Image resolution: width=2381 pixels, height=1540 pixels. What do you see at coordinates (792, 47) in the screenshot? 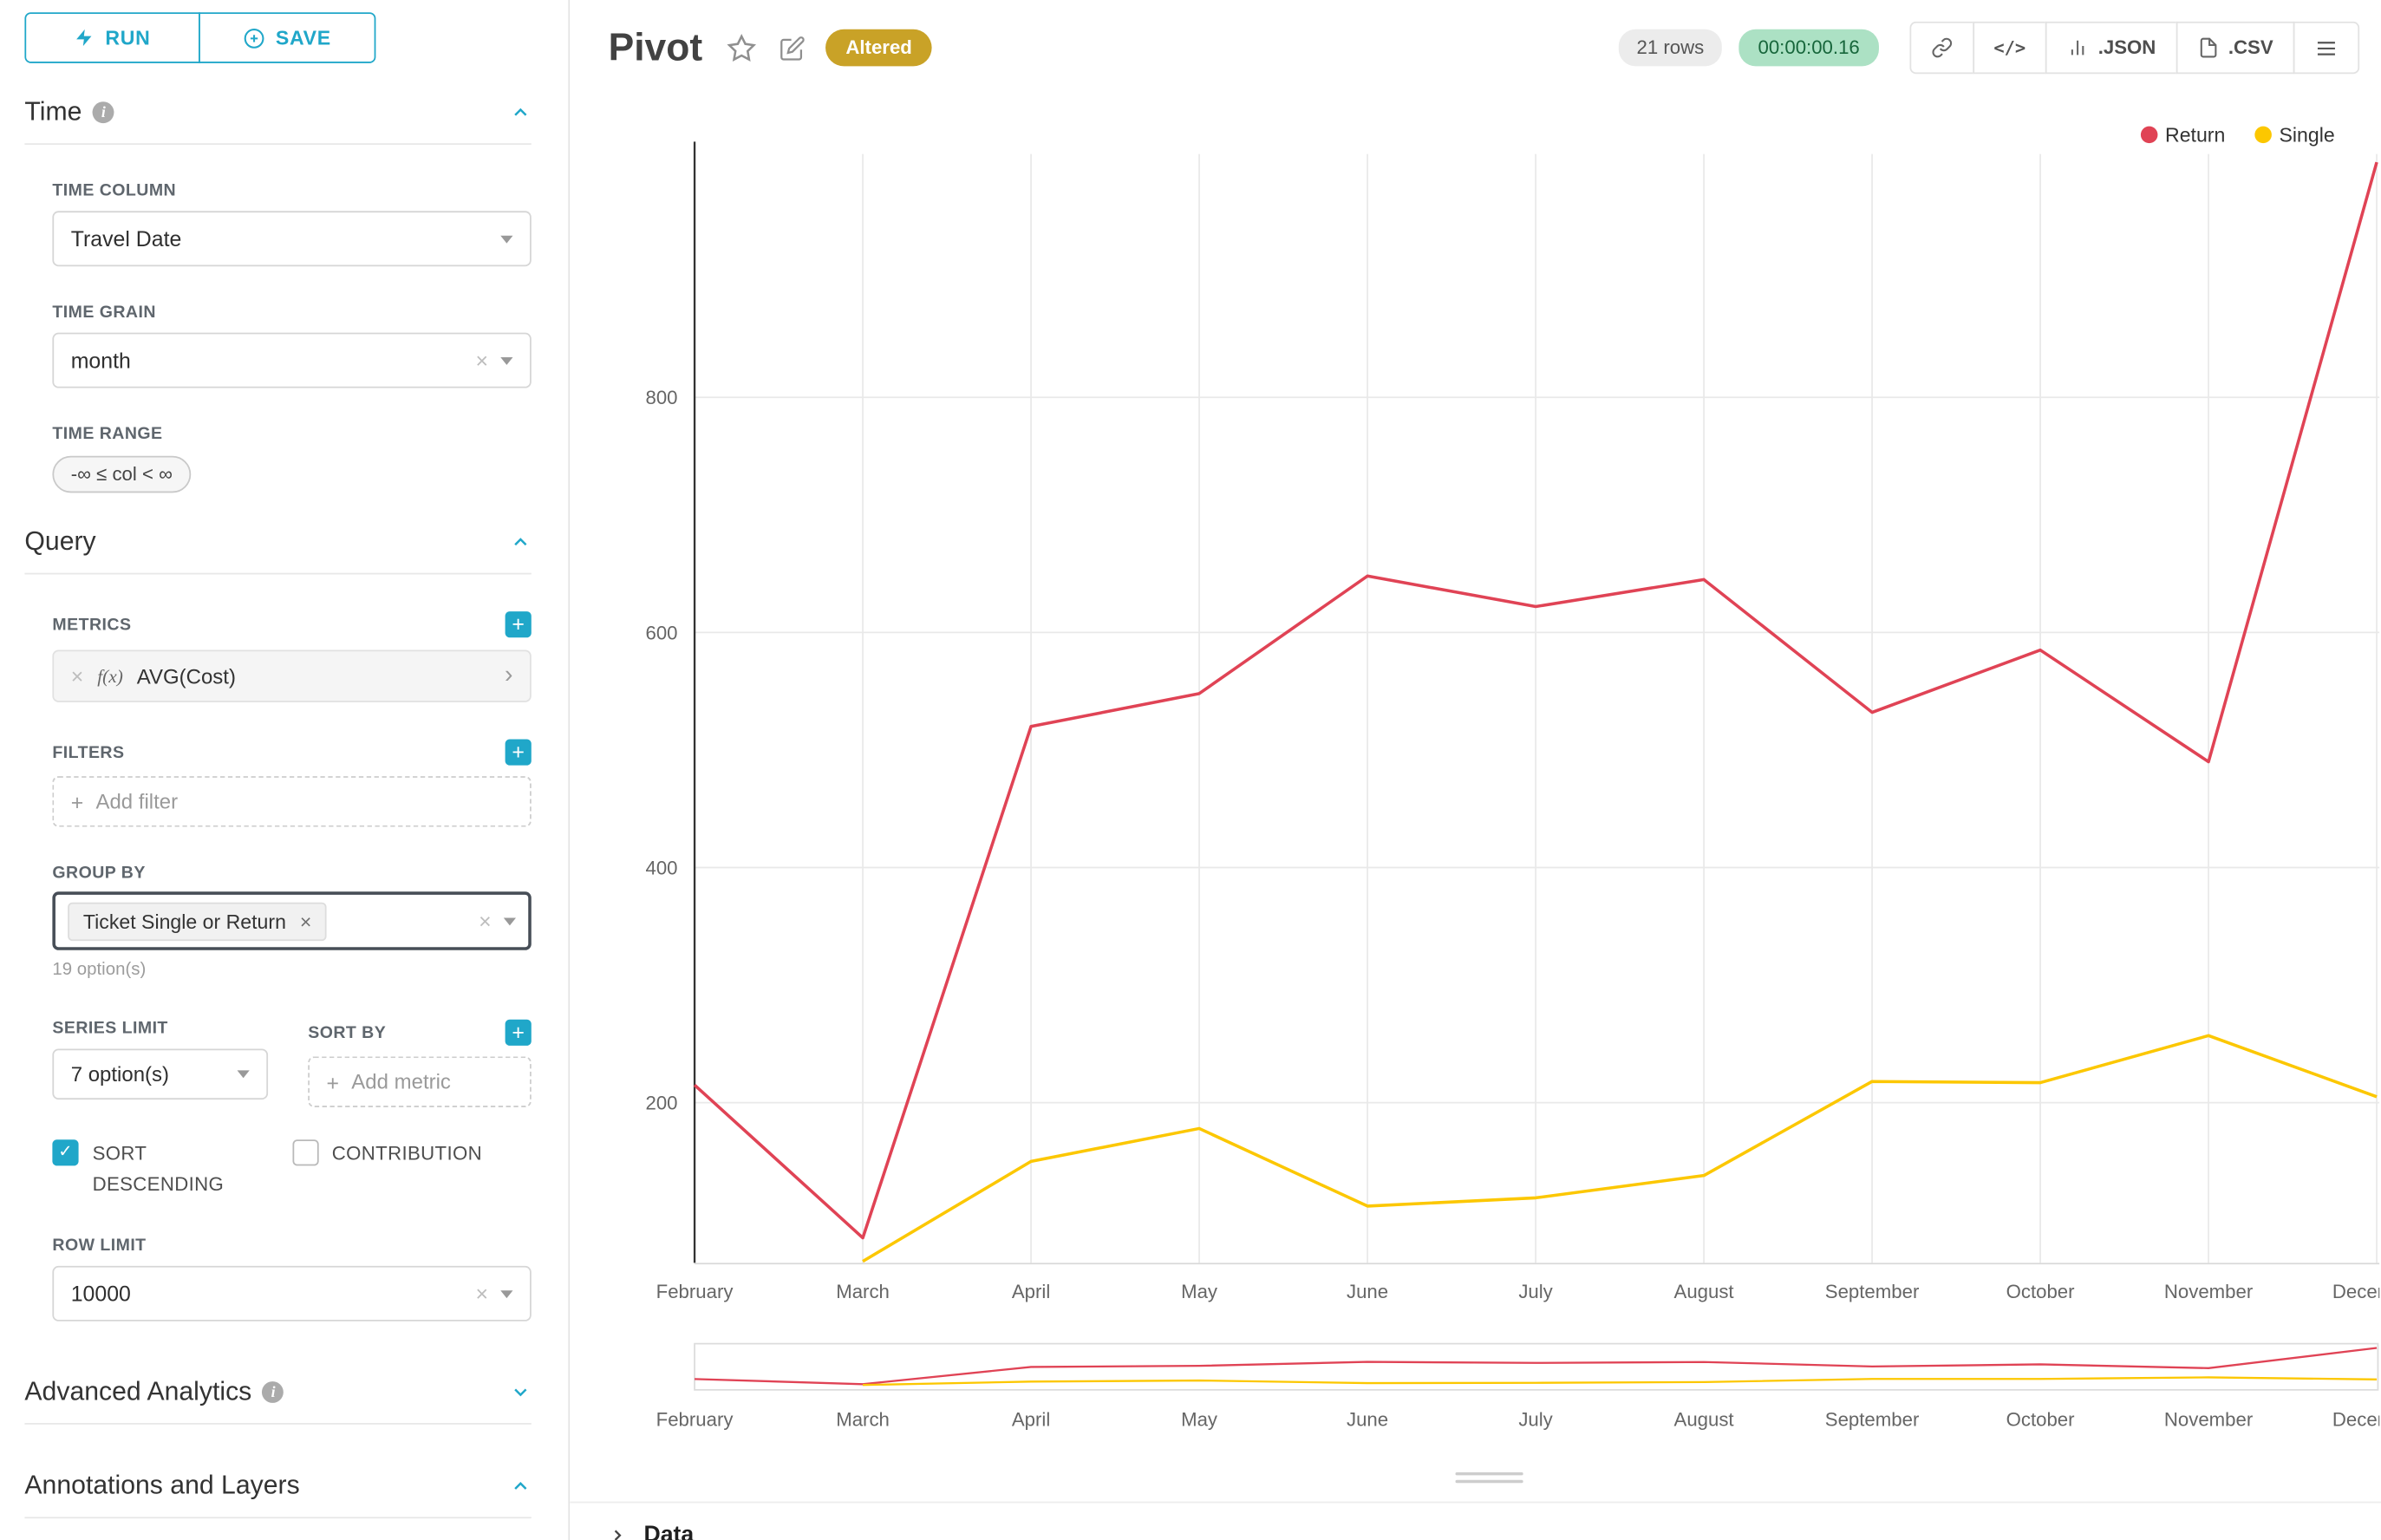
I see `edit-properties-button` at bounding box center [792, 47].